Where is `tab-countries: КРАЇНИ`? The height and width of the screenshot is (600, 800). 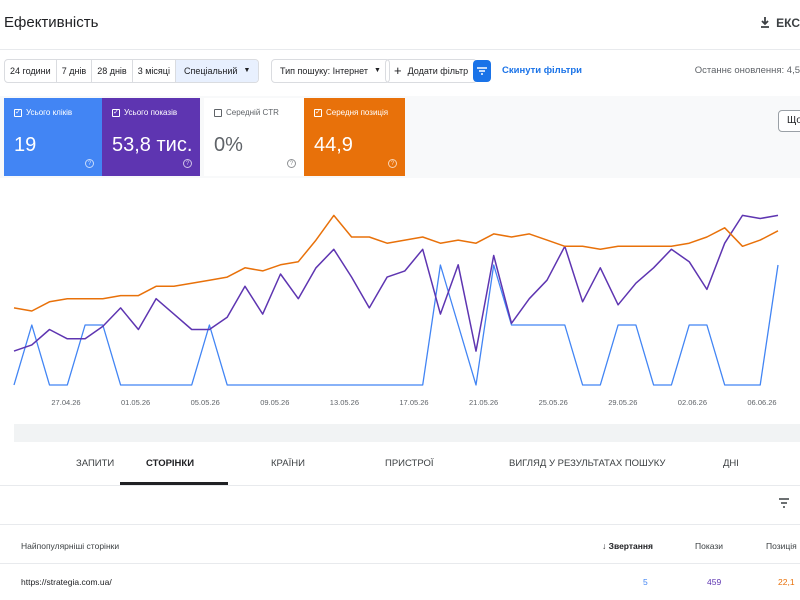 tab-countries: КРАЇНИ is located at coordinates (288, 463).